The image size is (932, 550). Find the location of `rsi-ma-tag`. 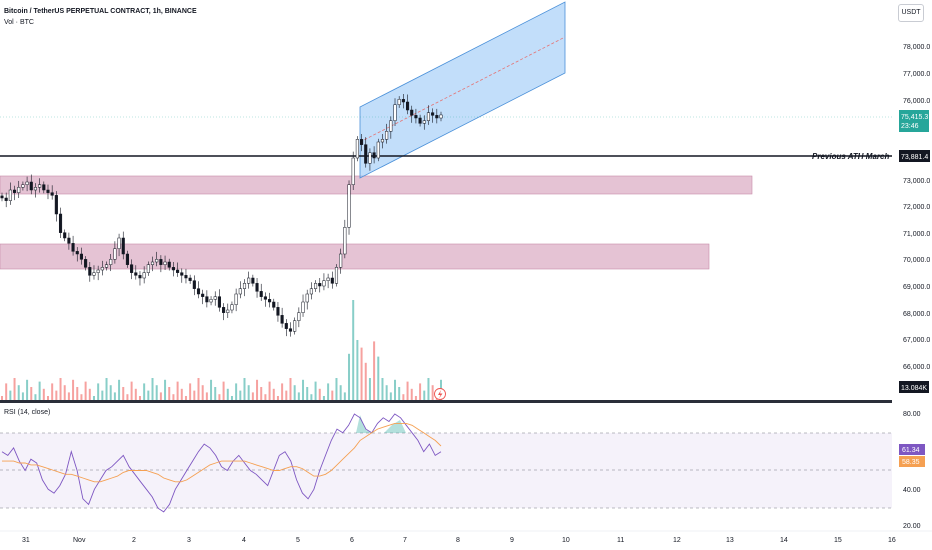

rsi-ma-tag is located at coordinates (912, 461).